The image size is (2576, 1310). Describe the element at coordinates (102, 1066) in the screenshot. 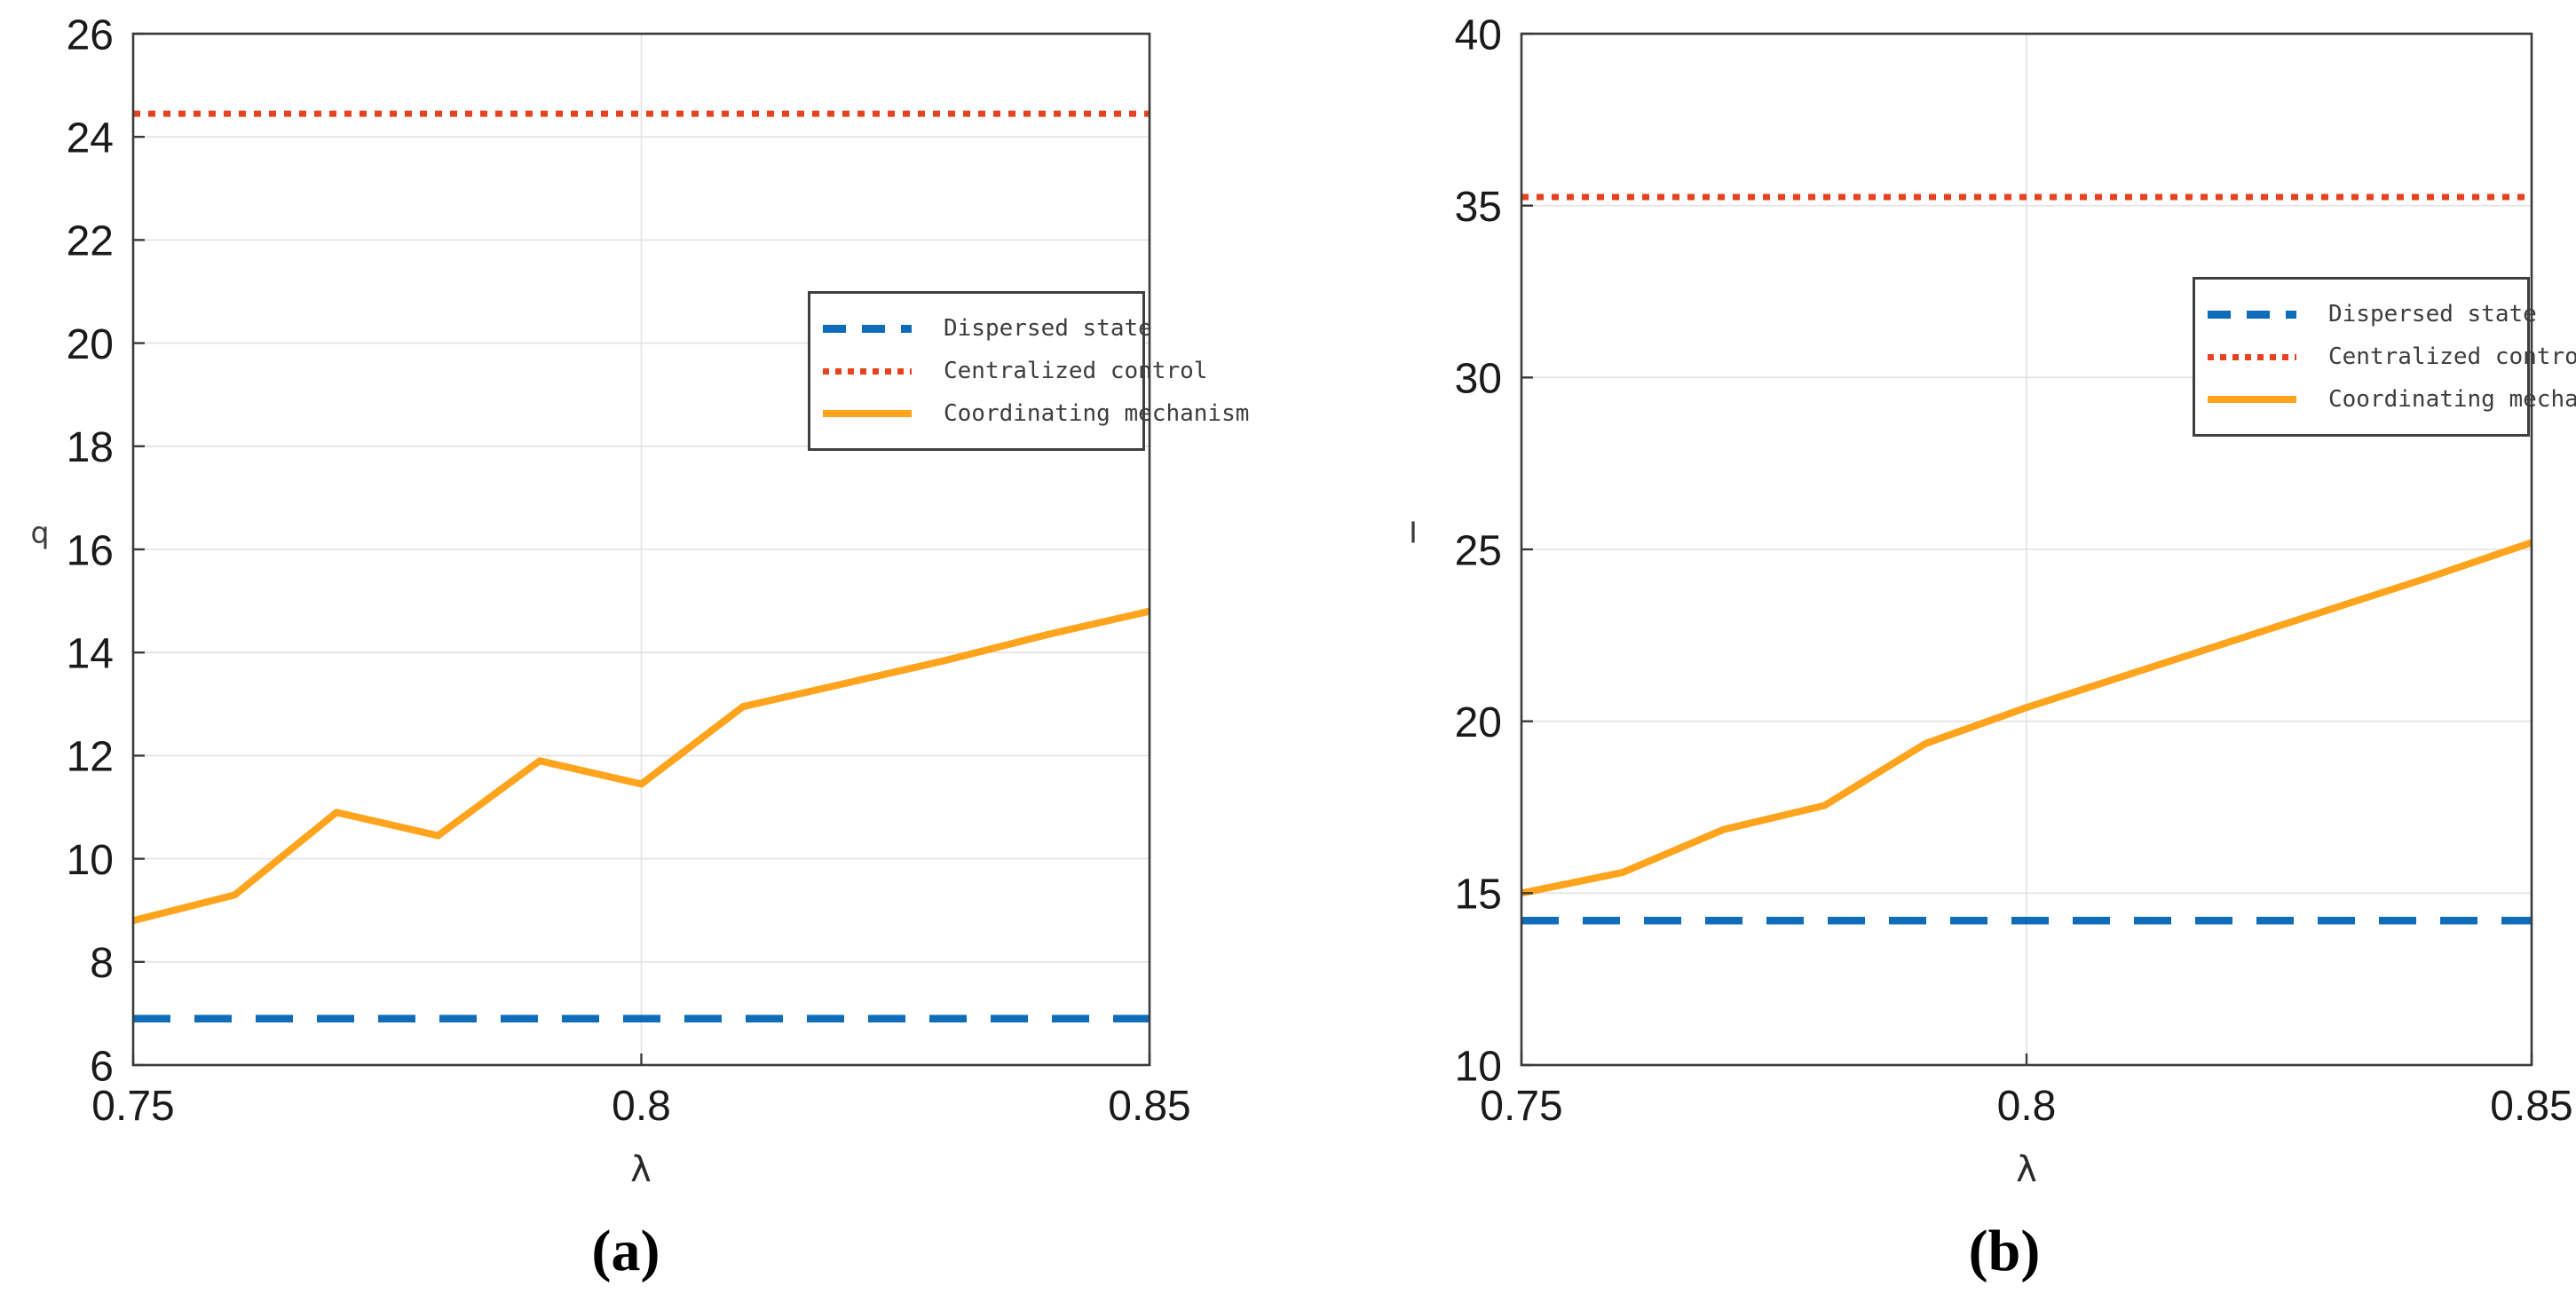

I see `y-tick-label: 6` at that location.